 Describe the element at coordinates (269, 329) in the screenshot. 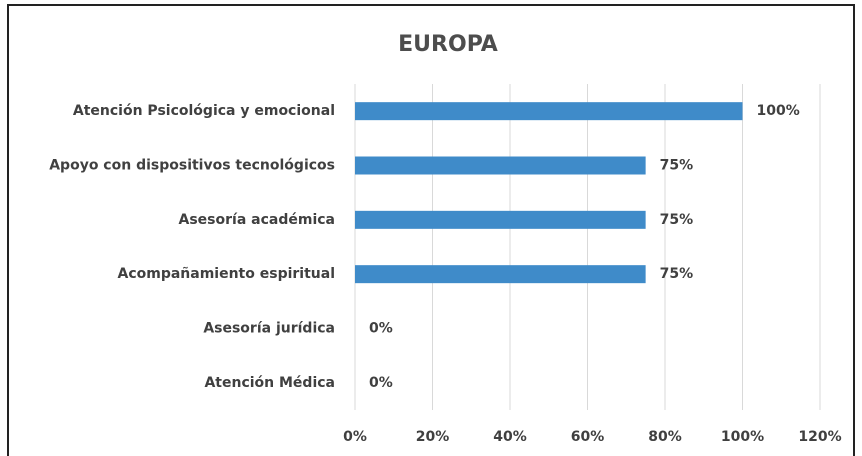

I see `y-tick-label: Asesoría jurídica` at that location.